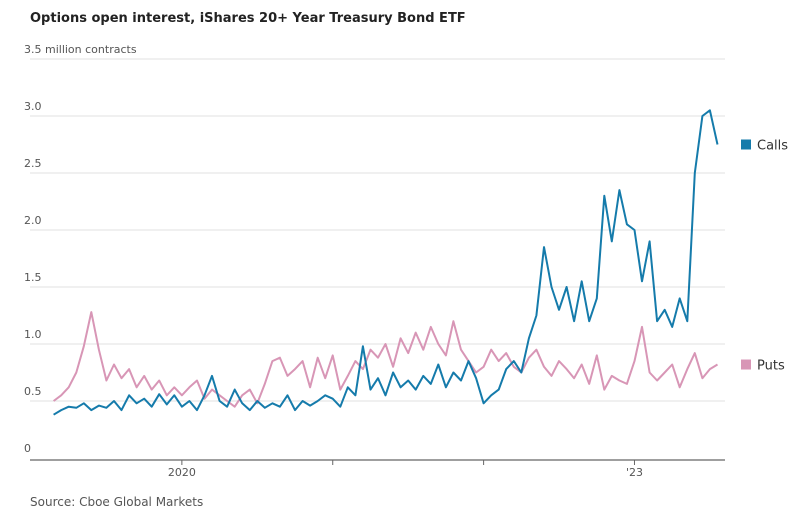  What do you see at coordinates (33, 163) in the screenshot?
I see `y-tick-label: 2.5` at bounding box center [33, 163].